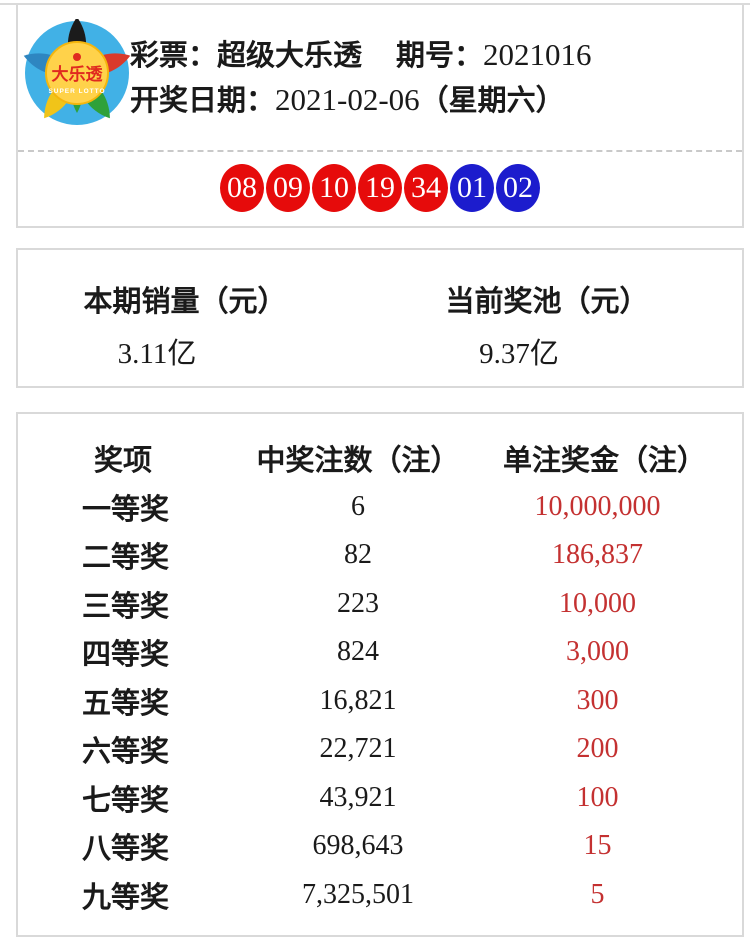 This screenshot has width=750, height=950. Describe the element at coordinates (358, 846) in the screenshot. I see `winner-count: 698,643` at that location.